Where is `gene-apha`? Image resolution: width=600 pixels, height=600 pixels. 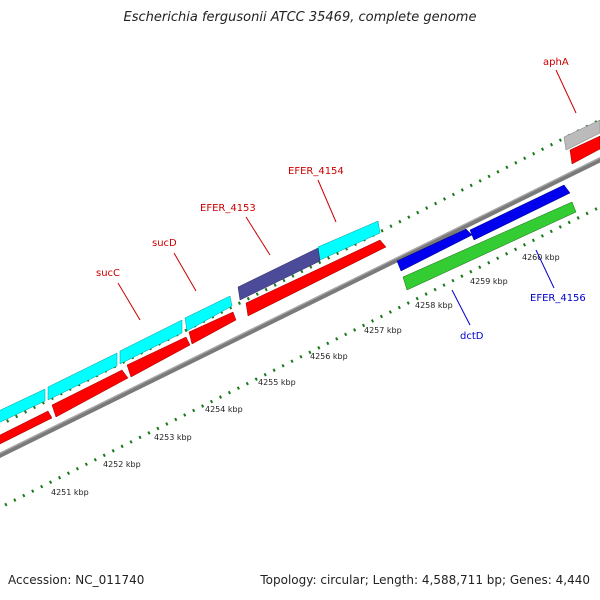
gene-apha is located at coordinates (581, 135).